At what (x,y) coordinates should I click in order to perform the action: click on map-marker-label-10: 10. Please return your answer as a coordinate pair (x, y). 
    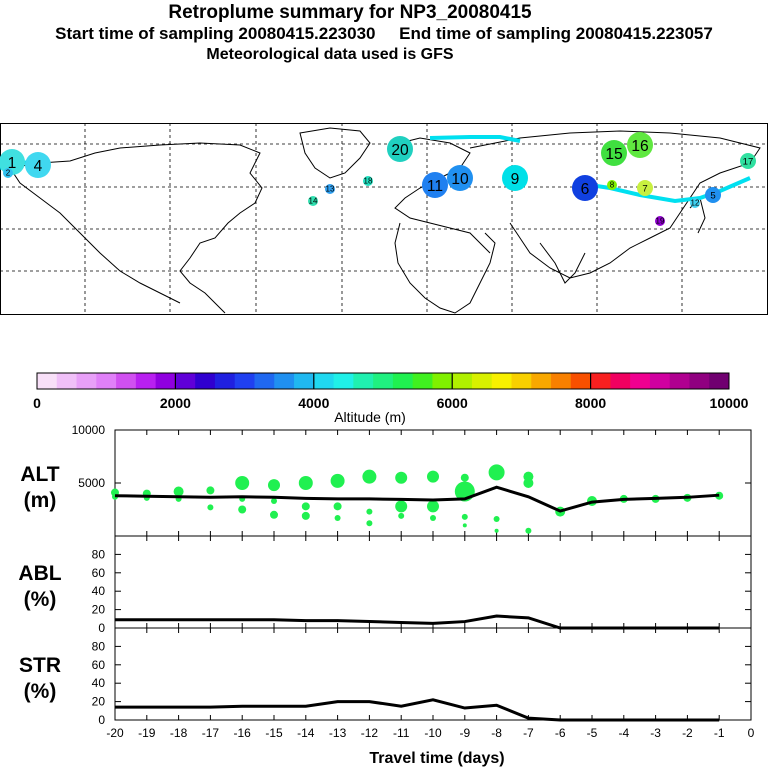
    Looking at the image, I should click on (460, 179).